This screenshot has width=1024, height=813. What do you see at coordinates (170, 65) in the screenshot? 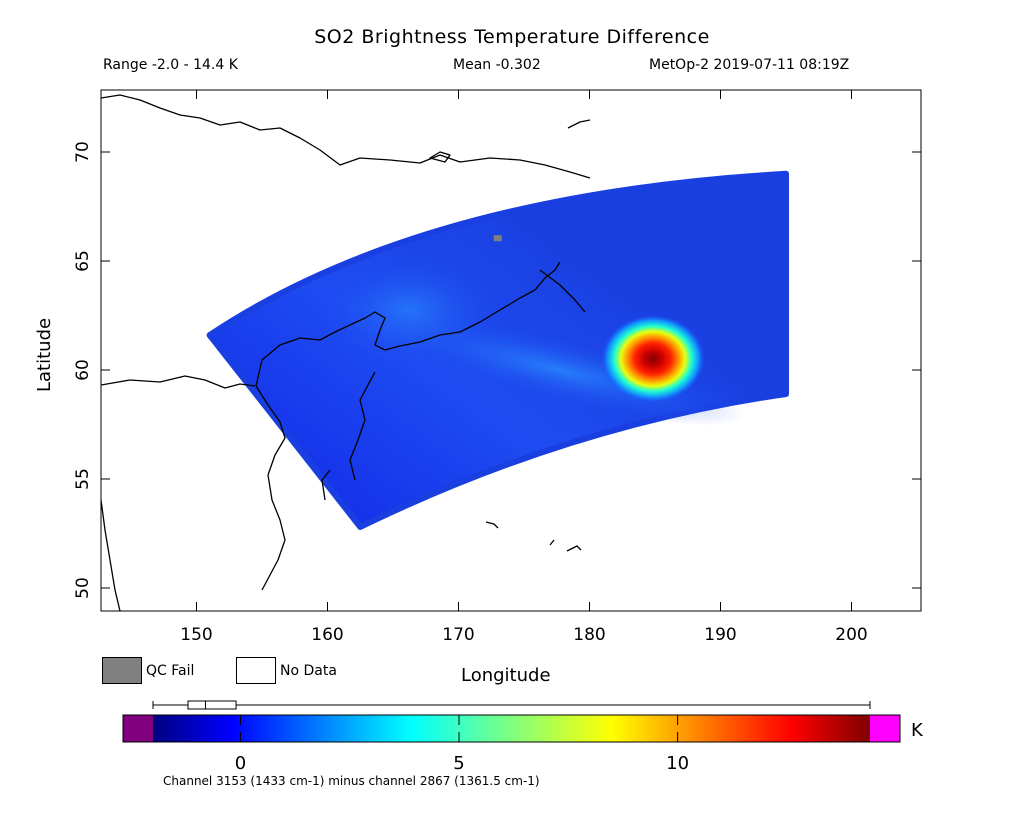
I see `range-label: Range -2.0 - 14.4 K` at bounding box center [170, 65].